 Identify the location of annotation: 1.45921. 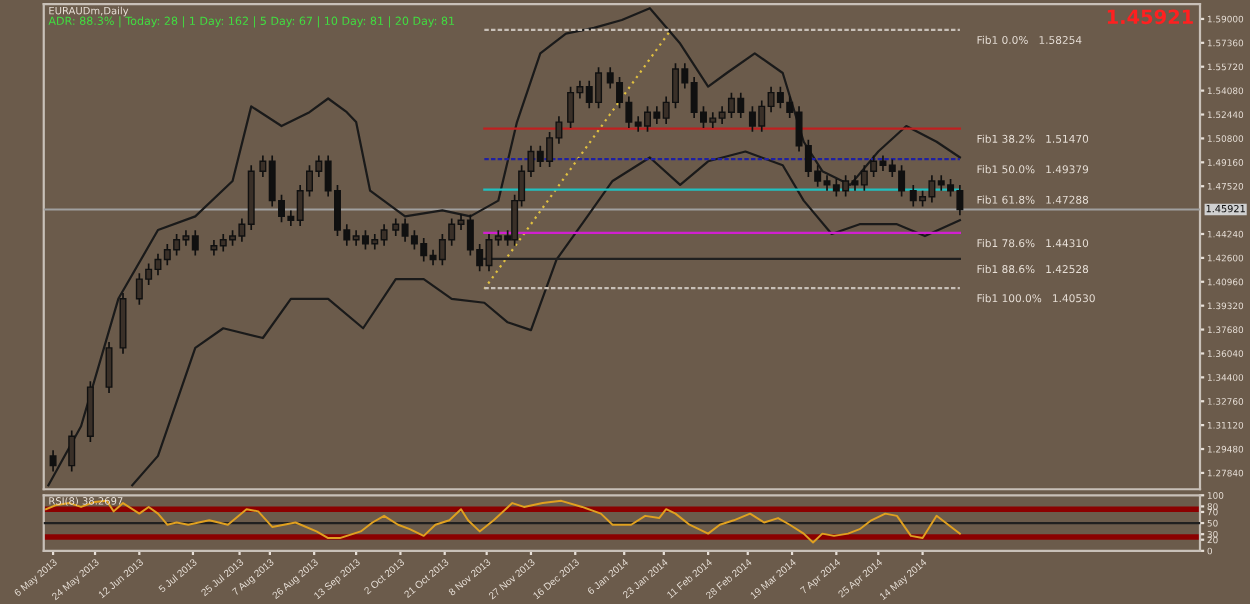
(1150, 17).